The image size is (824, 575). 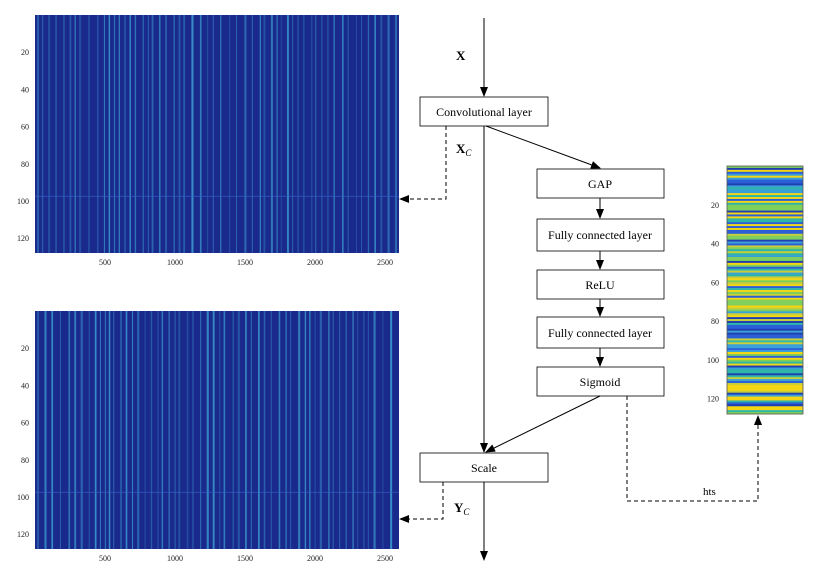 I want to click on heatmap-top-x-tick: 500, so click(x=105, y=262).